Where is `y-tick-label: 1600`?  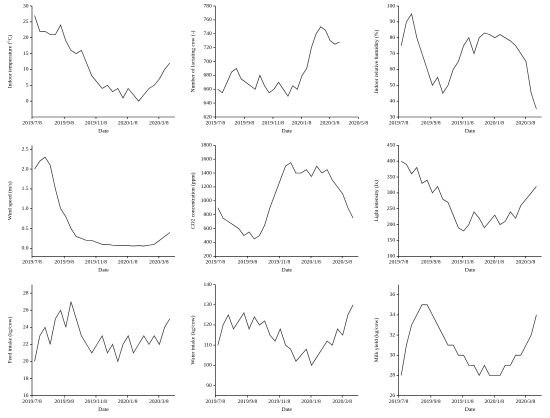 y-tick-label: 1600 is located at coordinates (206, 159).